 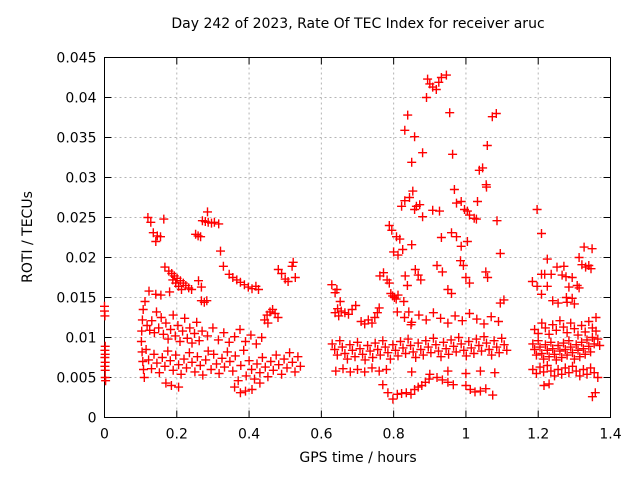 What do you see at coordinates (358, 458) in the screenshot?
I see `x-axis-label: GPS time / hours` at bounding box center [358, 458].